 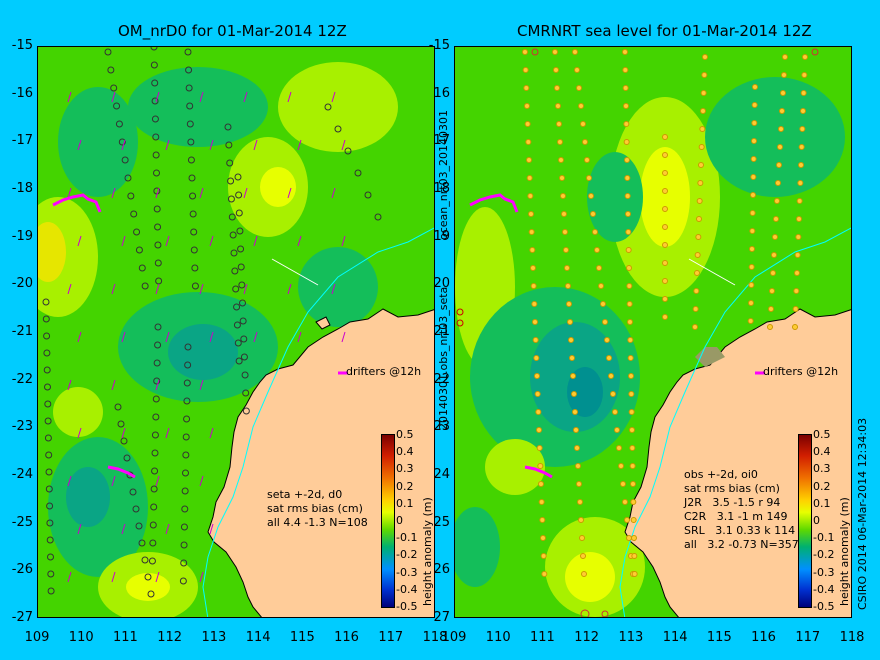 What do you see at coordinates (125, 637) in the screenshot?
I see `longitude-tick: 111` at bounding box center [125, 637].